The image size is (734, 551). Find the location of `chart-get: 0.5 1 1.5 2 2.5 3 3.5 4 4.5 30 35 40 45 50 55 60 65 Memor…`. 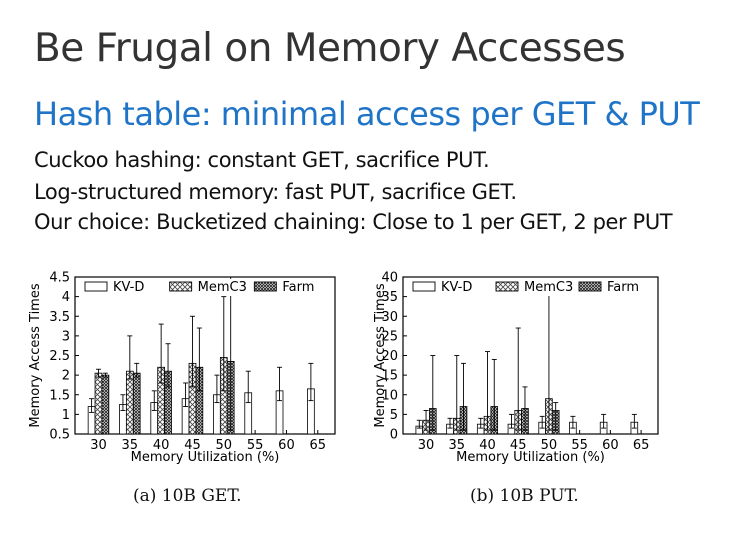

chart-get: 0.5 1 1.5 2 2.5 3 3.5 4 4.5 30 35 40 45 50 55 60 65 Memor… is located at coordinates (182, 368).